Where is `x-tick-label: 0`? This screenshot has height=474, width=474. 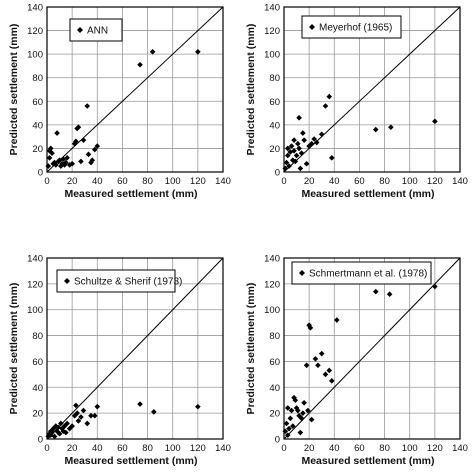 x-tick-label: 0 is located at coordinates (283, 181).